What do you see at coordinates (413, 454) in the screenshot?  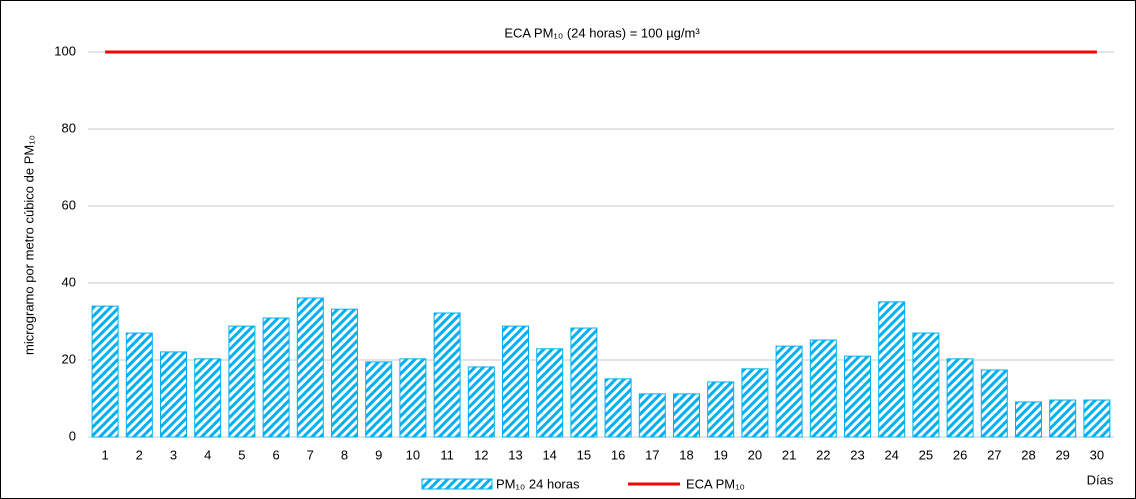 I see `x-tick-label: 10` at bounding box center [413, 454].